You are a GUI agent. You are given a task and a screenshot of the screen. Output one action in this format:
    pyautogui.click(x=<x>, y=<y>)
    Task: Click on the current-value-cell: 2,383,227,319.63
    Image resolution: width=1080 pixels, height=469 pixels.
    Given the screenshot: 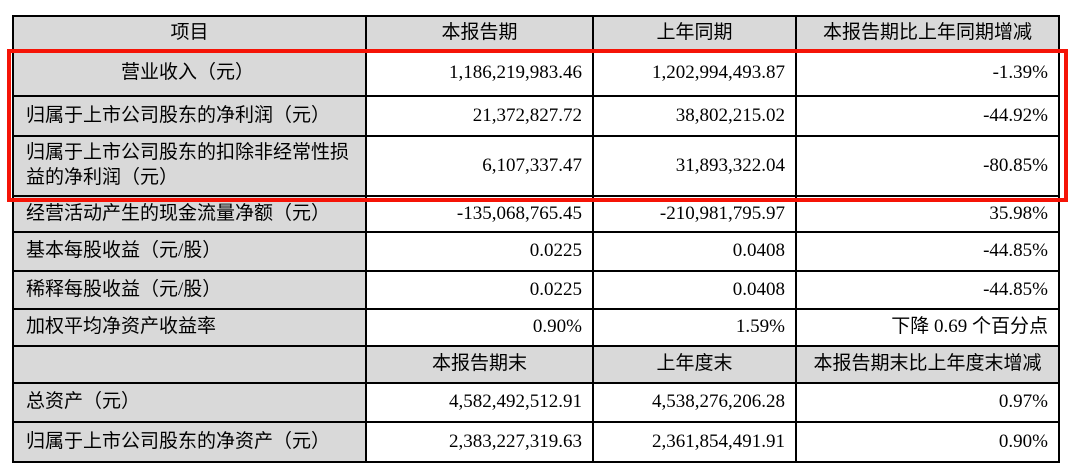 What is the action you would take?
    pyautogui.click(x=479, y=442)
    